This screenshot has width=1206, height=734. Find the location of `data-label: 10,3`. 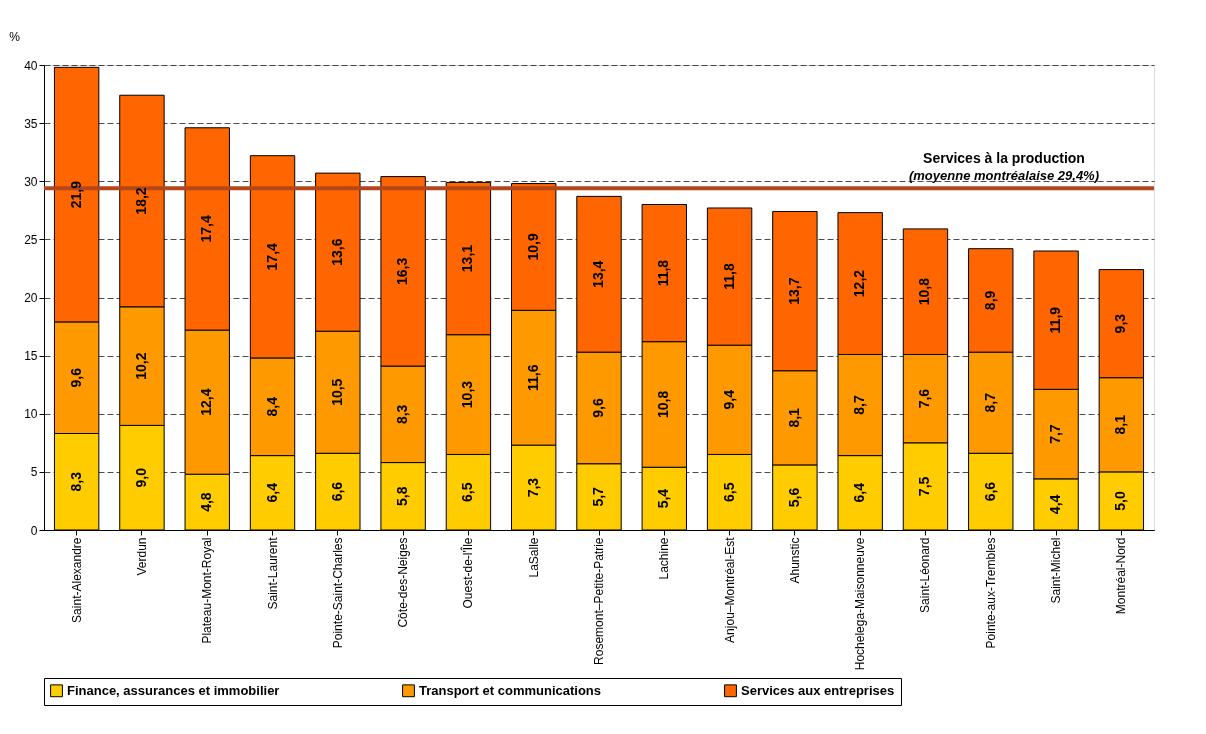

data-label: 10,3 is located at coordinates (467, 394).